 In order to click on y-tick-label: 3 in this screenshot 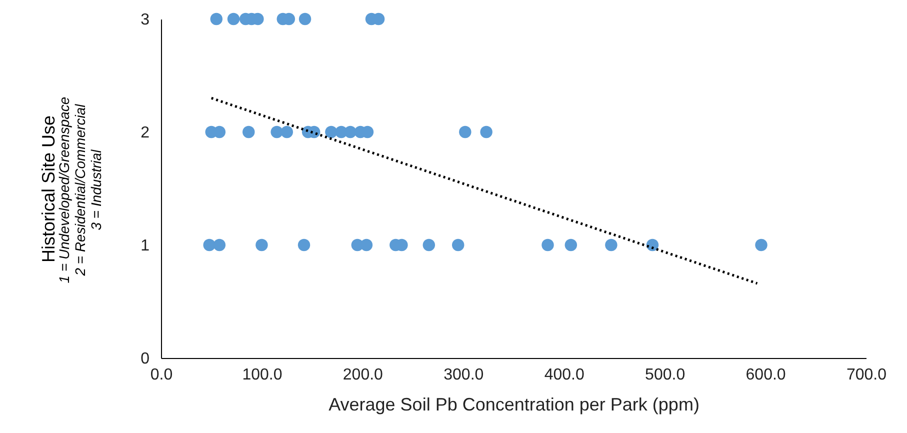, I will do `click(145, 20)`.